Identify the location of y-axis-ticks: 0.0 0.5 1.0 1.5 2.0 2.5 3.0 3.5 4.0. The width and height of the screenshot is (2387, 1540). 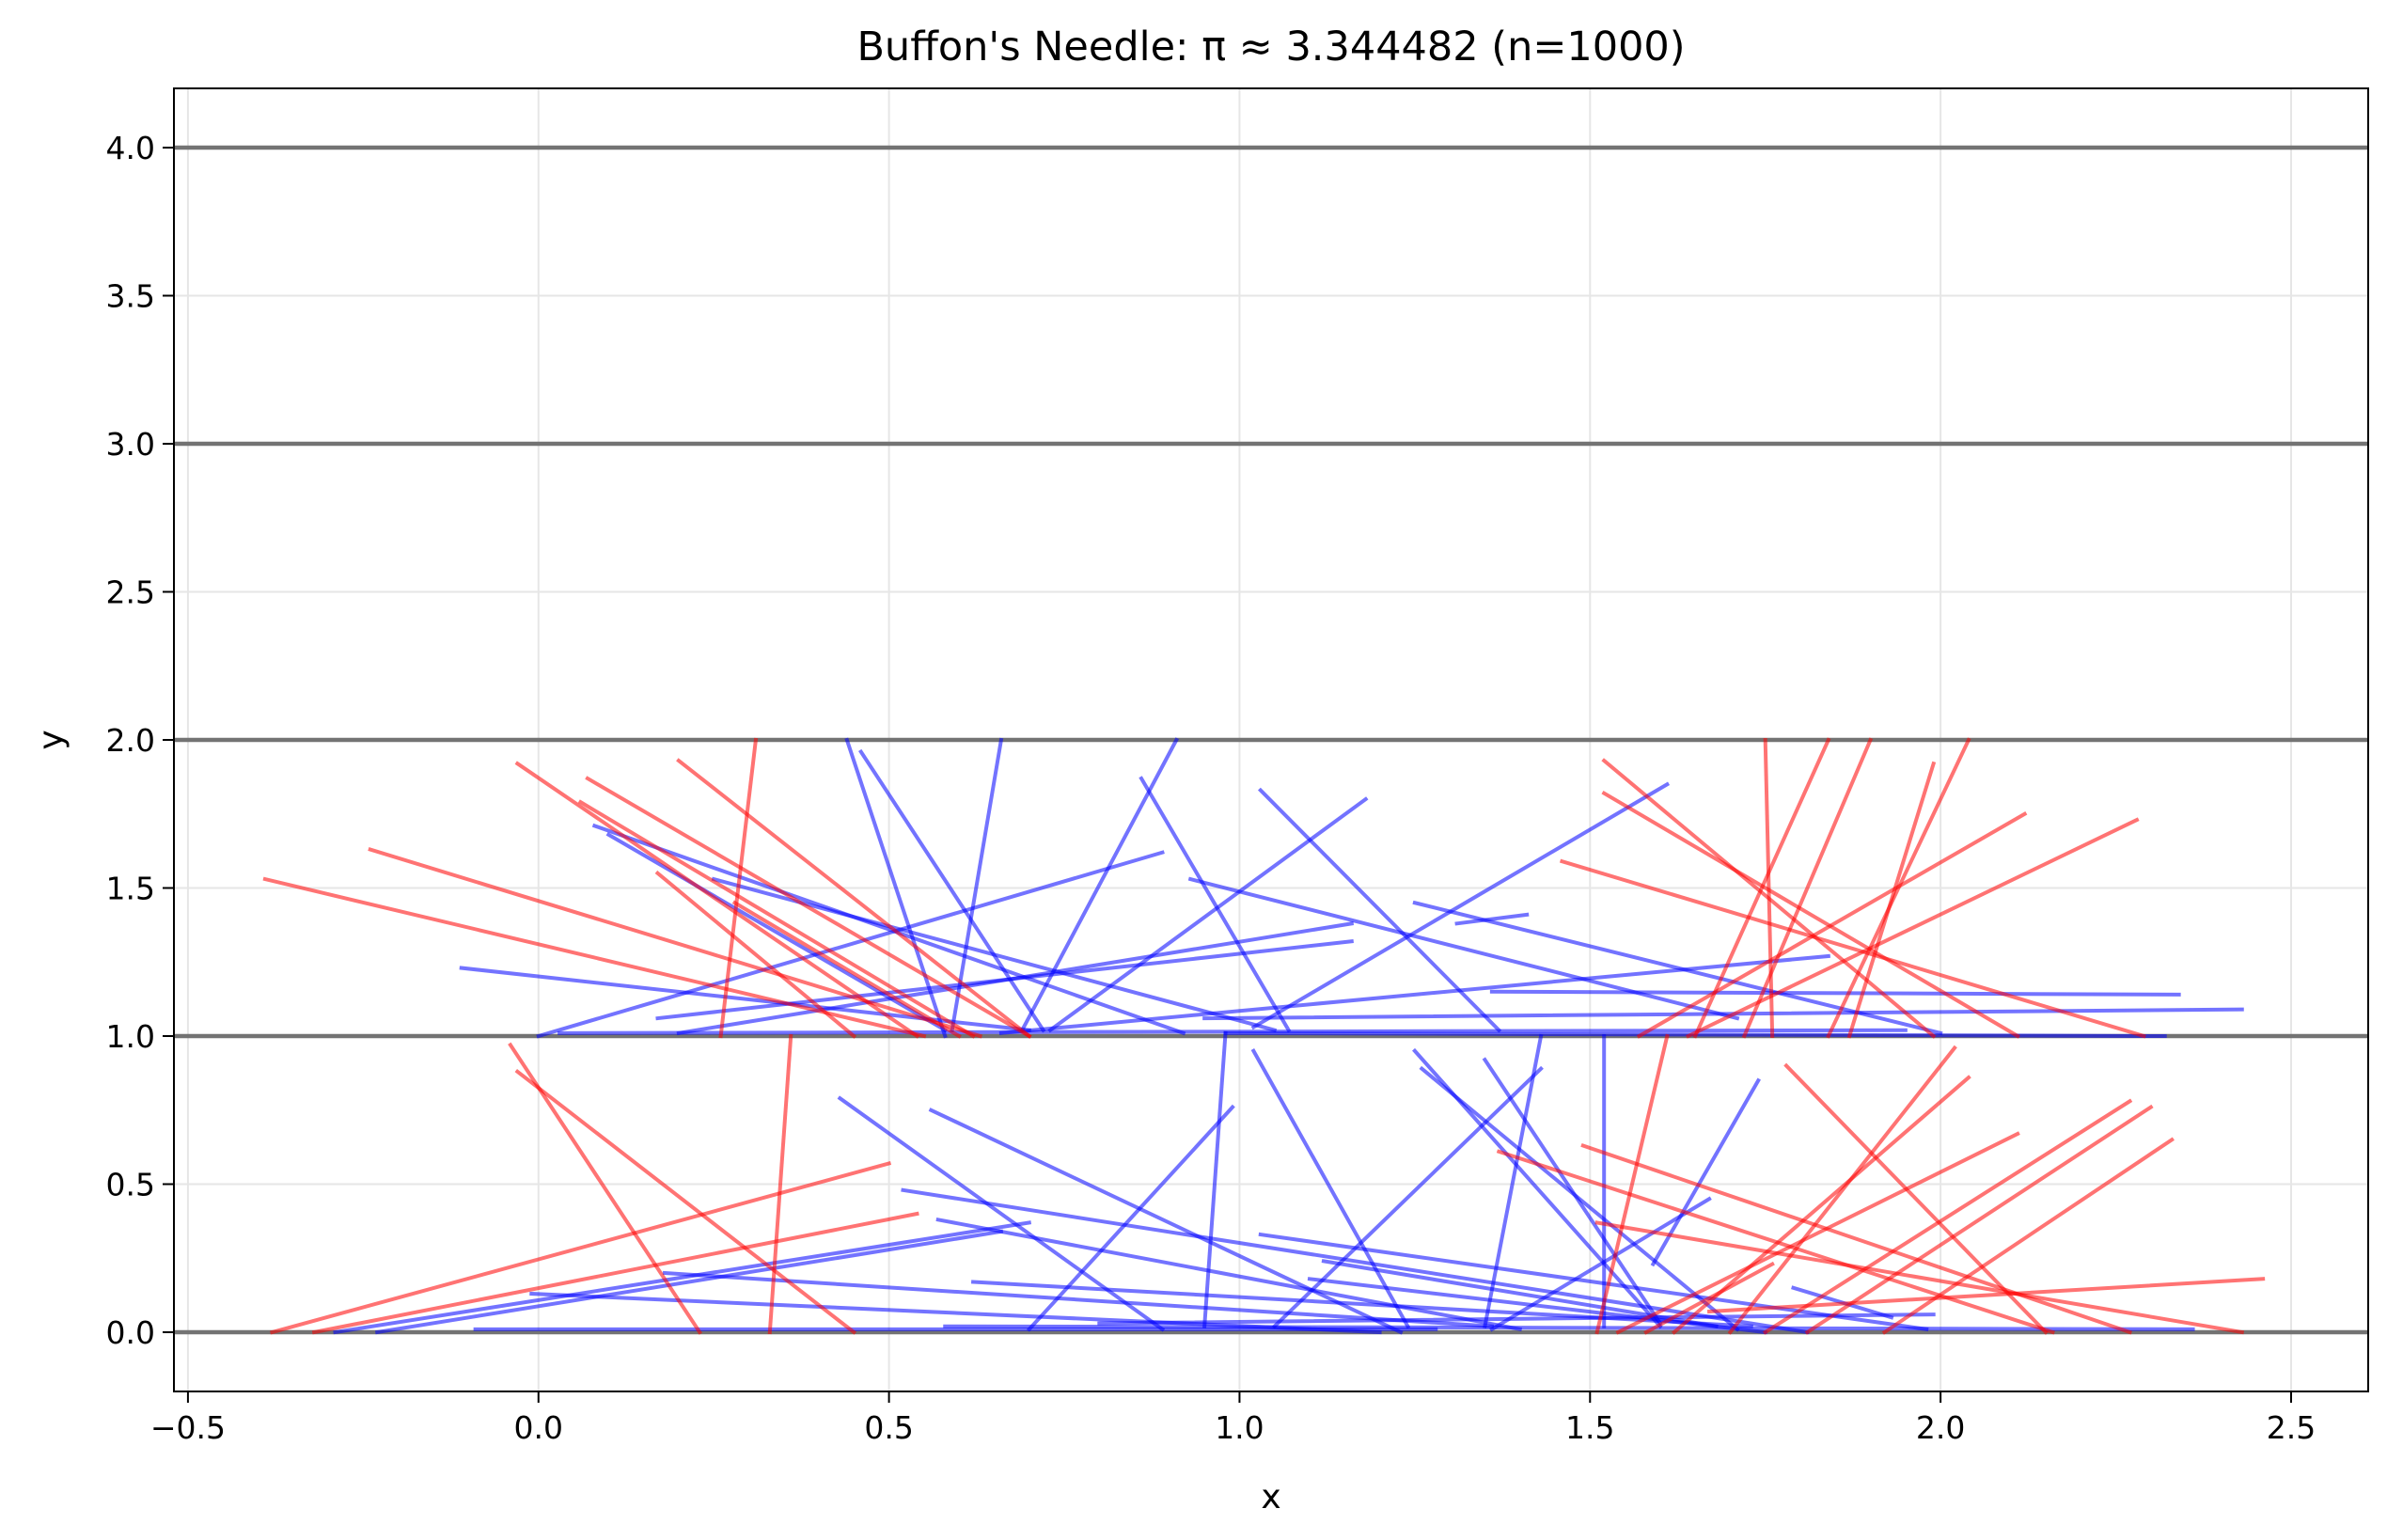
(140, 740).